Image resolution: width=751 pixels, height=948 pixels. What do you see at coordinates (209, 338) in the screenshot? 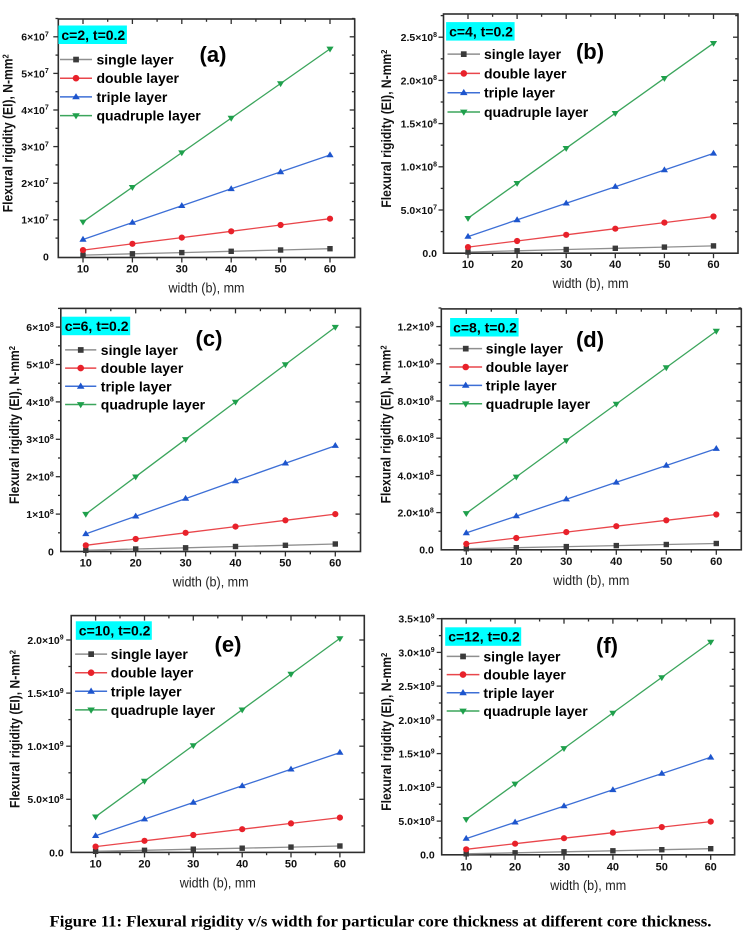
I see `svg-text: (c)` at bounding box center [209, 338].